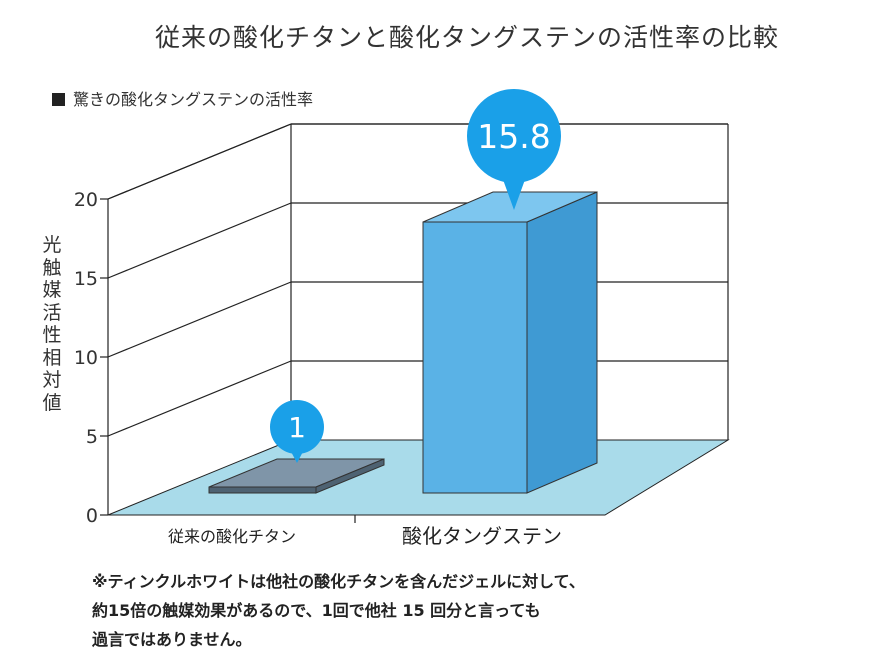 Image resolution: width=878 pixels, height=665 pixels. What do you see at coordinates (262, 490) in the screenshot?
I see `bar-titanium-front` at bounding box center [262, 490].